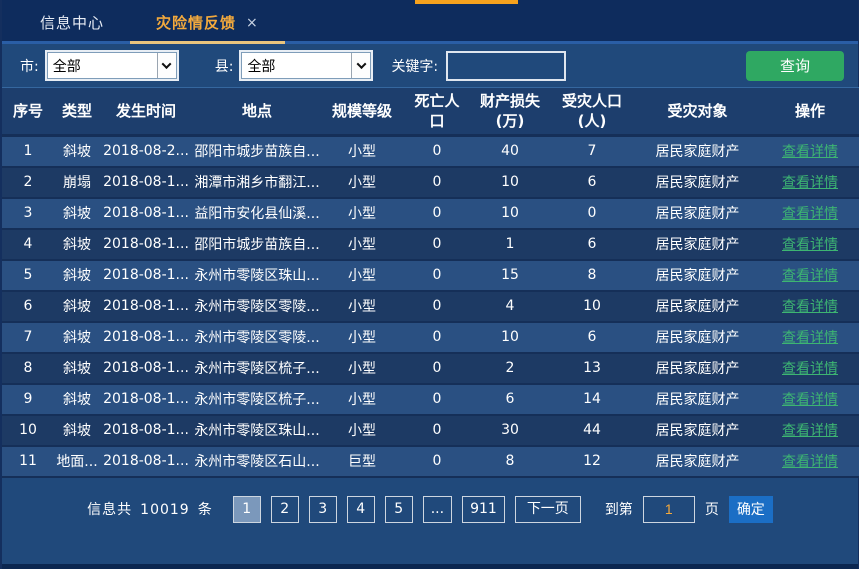 This screenshot has height=569, width=859. Describe the element at coordinates (592, 112) in the screenshot. I see `column-header: 受灾人口 (人)` at that location.